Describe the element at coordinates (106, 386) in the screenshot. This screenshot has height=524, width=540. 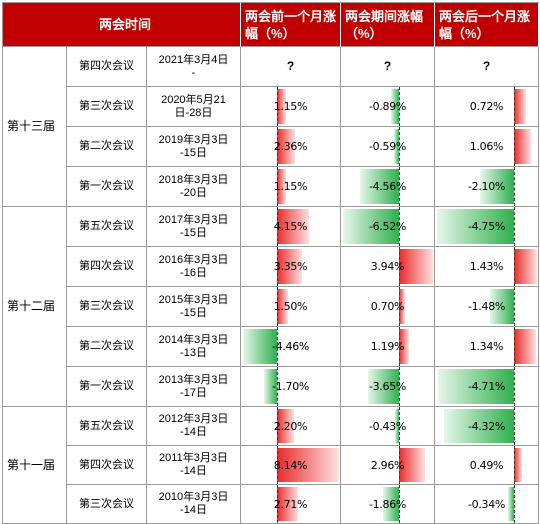
I see `meeting-label: 第一次会议` at that location.